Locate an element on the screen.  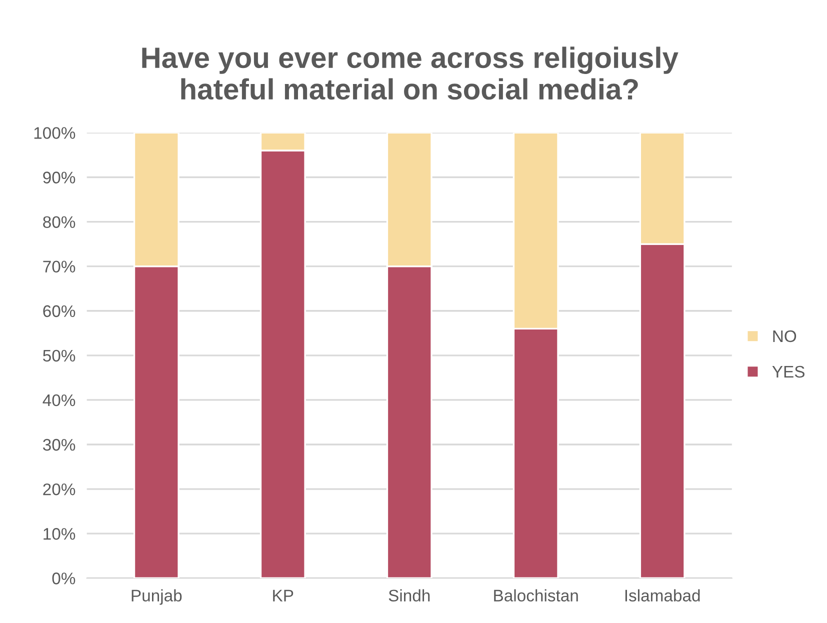
y-tick-label: 40% is located at coordinates (59, 400).